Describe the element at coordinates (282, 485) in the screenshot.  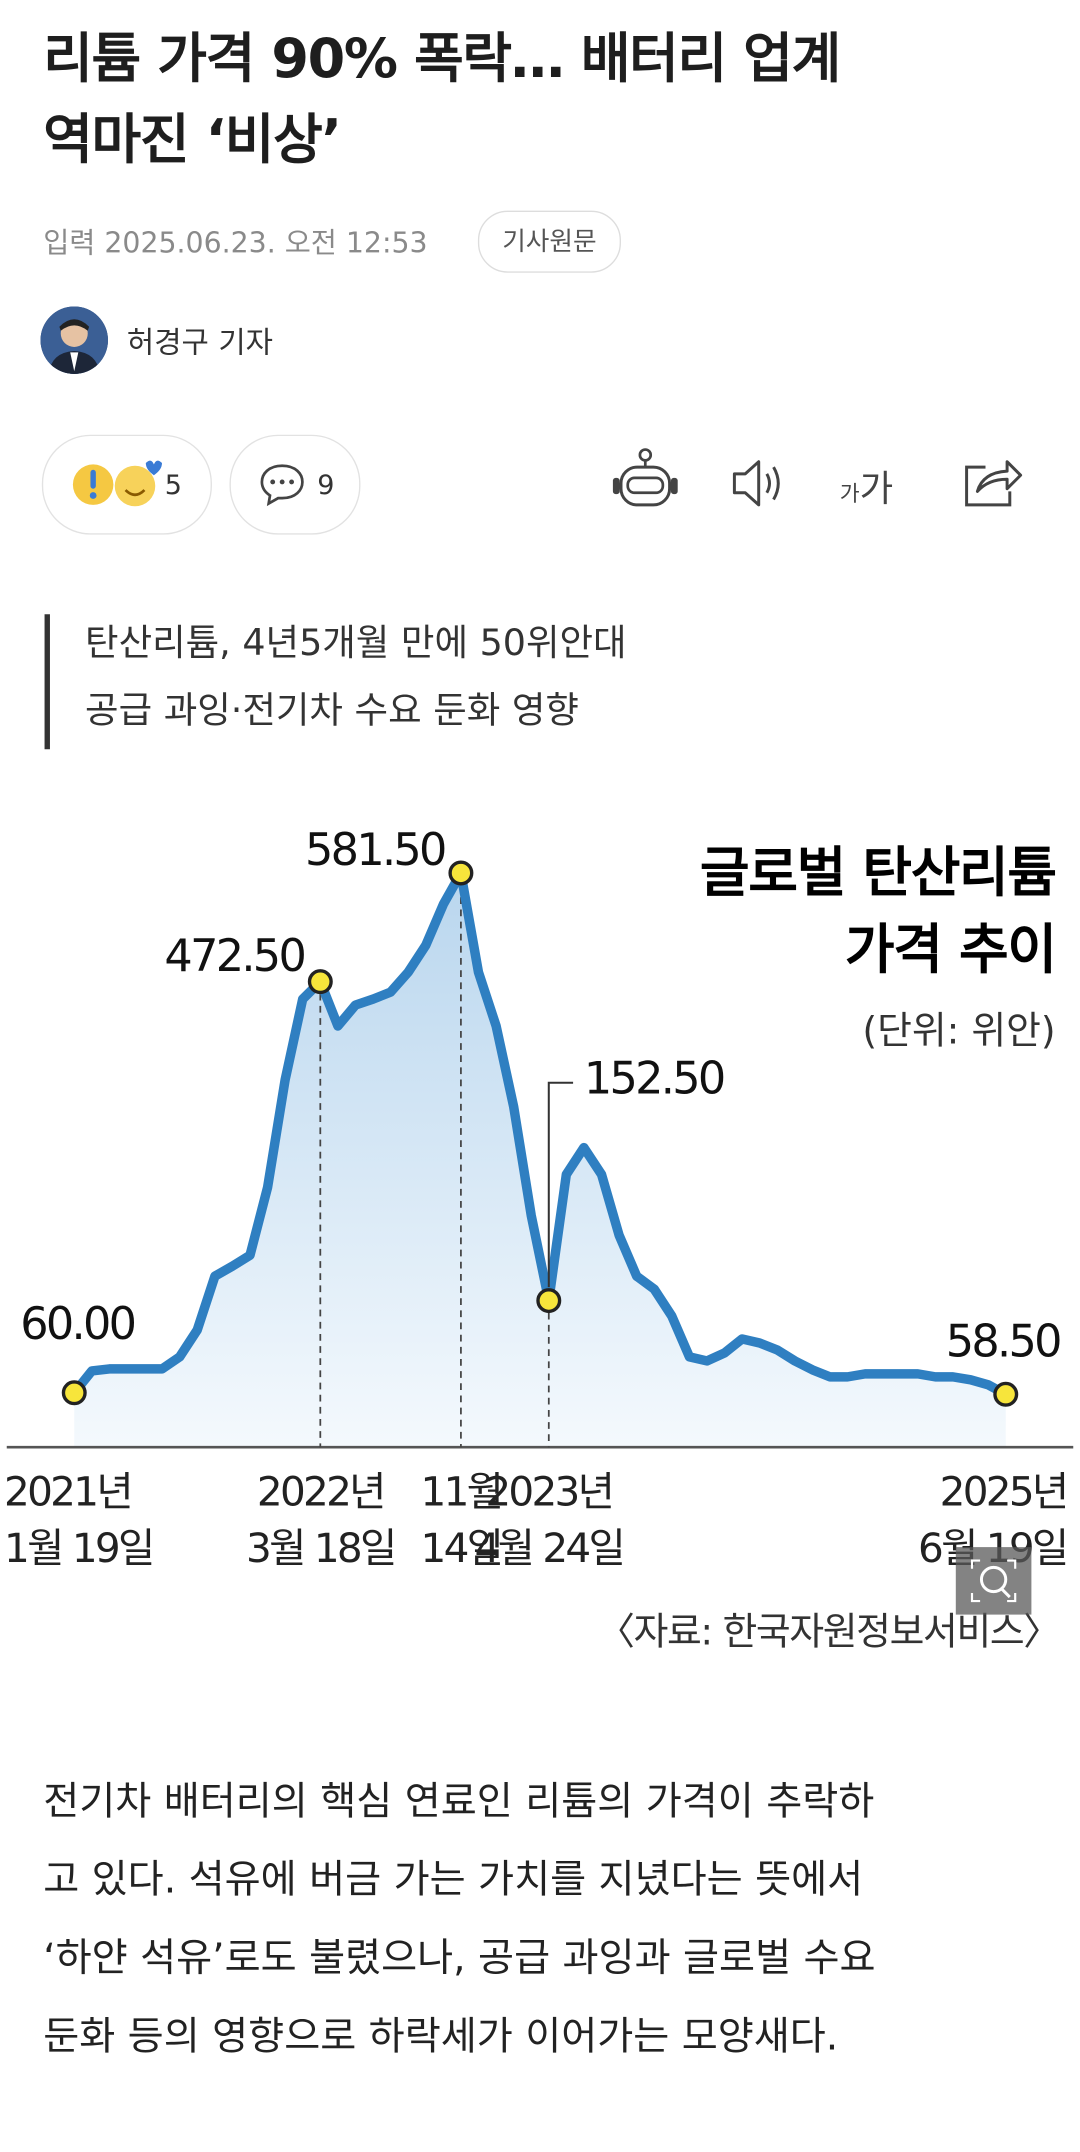
I see `comment-icon` at that location.